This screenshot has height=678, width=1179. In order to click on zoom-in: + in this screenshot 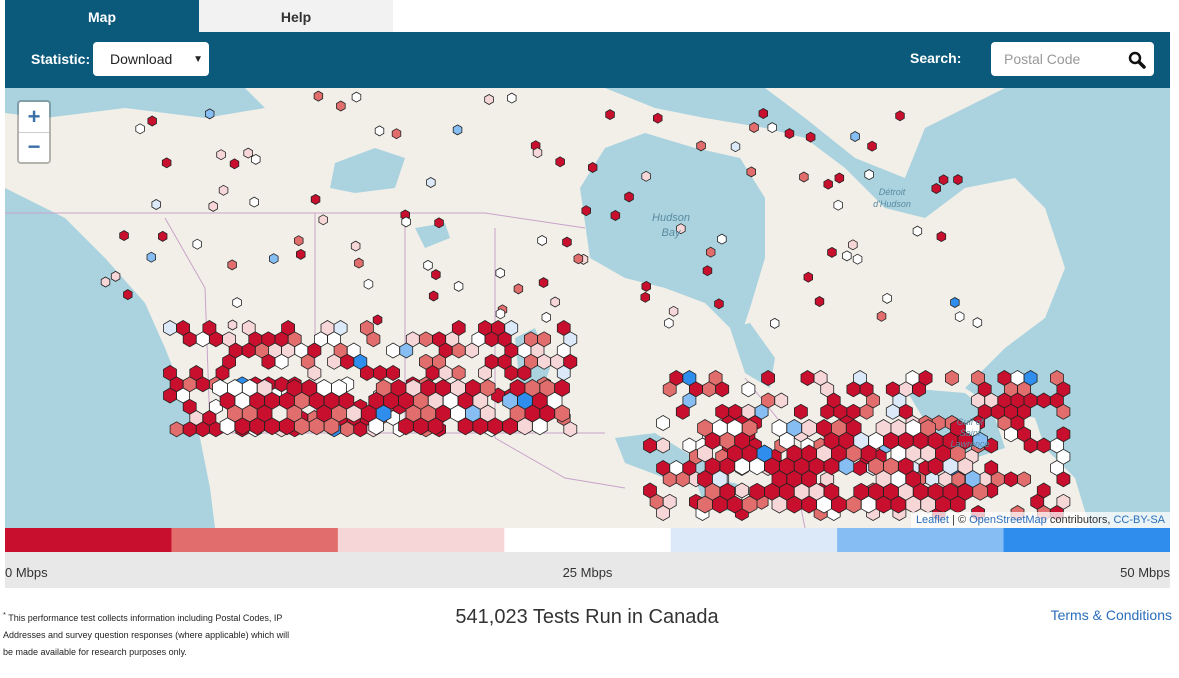, I will do `click(34, 117)`.